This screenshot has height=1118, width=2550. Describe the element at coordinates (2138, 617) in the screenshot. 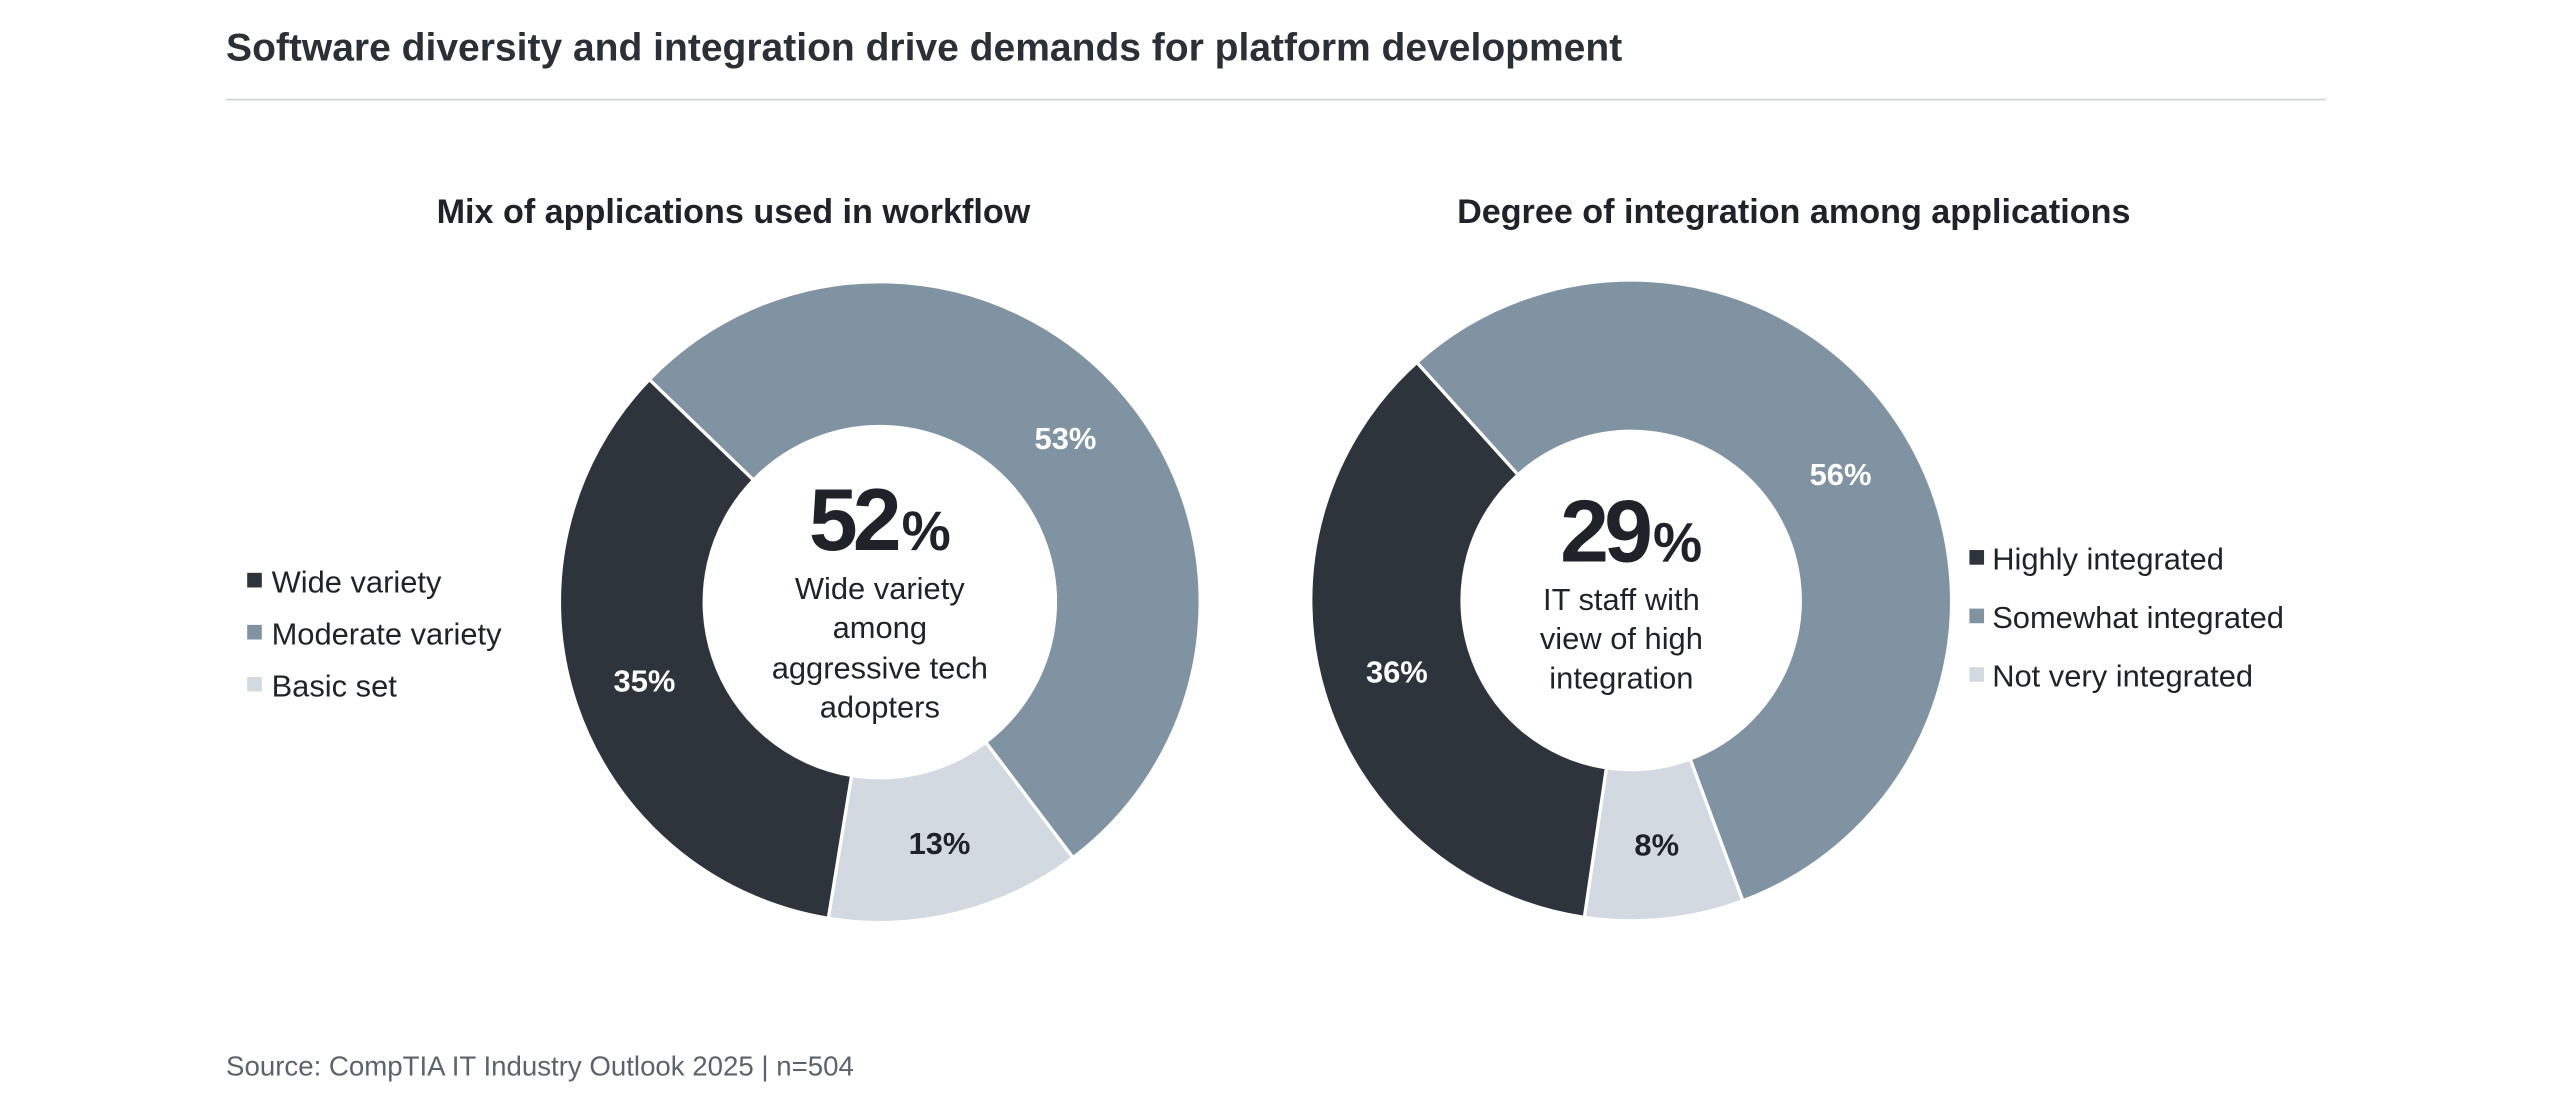

I see `legend-label: Somewhat integrated` at that location.